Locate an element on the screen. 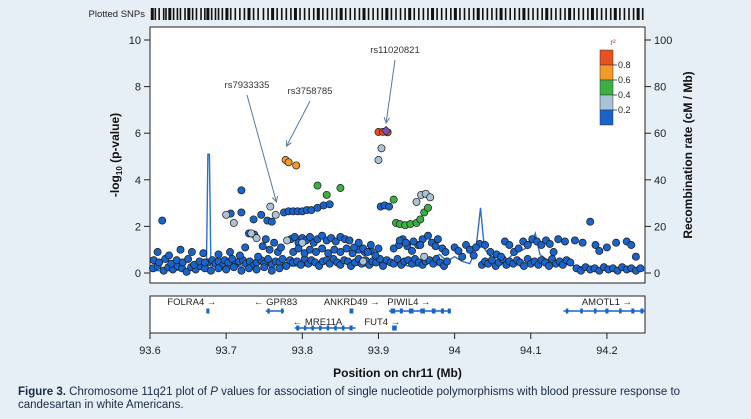  y2-axis-label: Recombination rate (cM / Mb) is located at coordinates (688, 154).